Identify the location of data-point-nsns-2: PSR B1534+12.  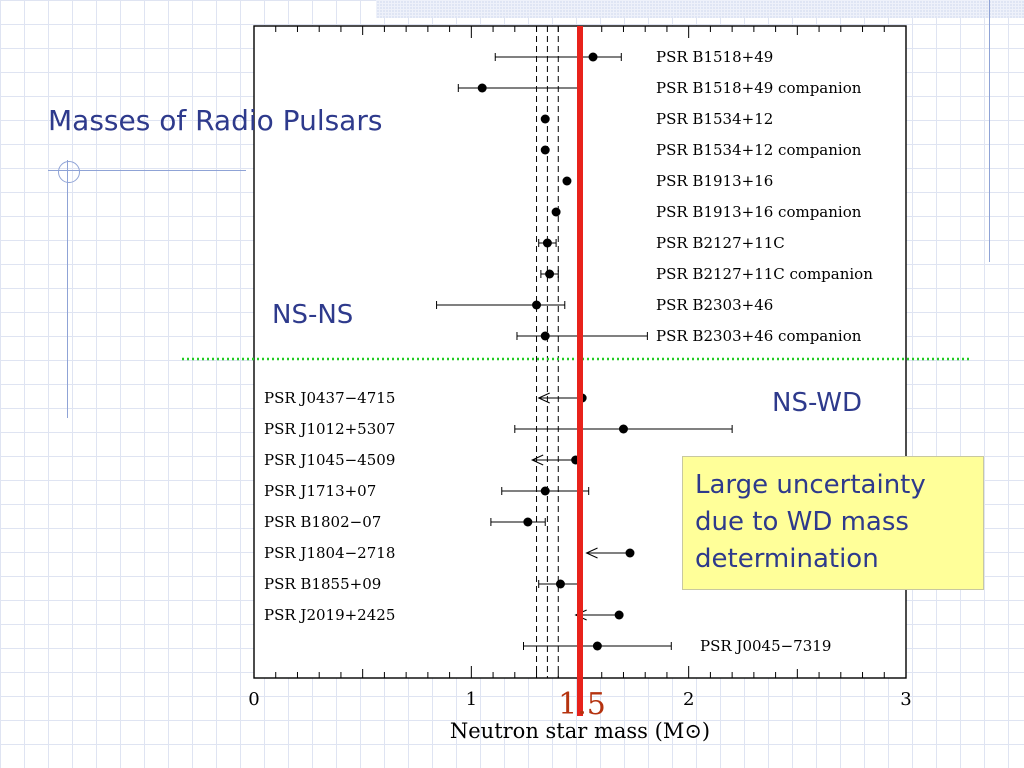
(656, 119).